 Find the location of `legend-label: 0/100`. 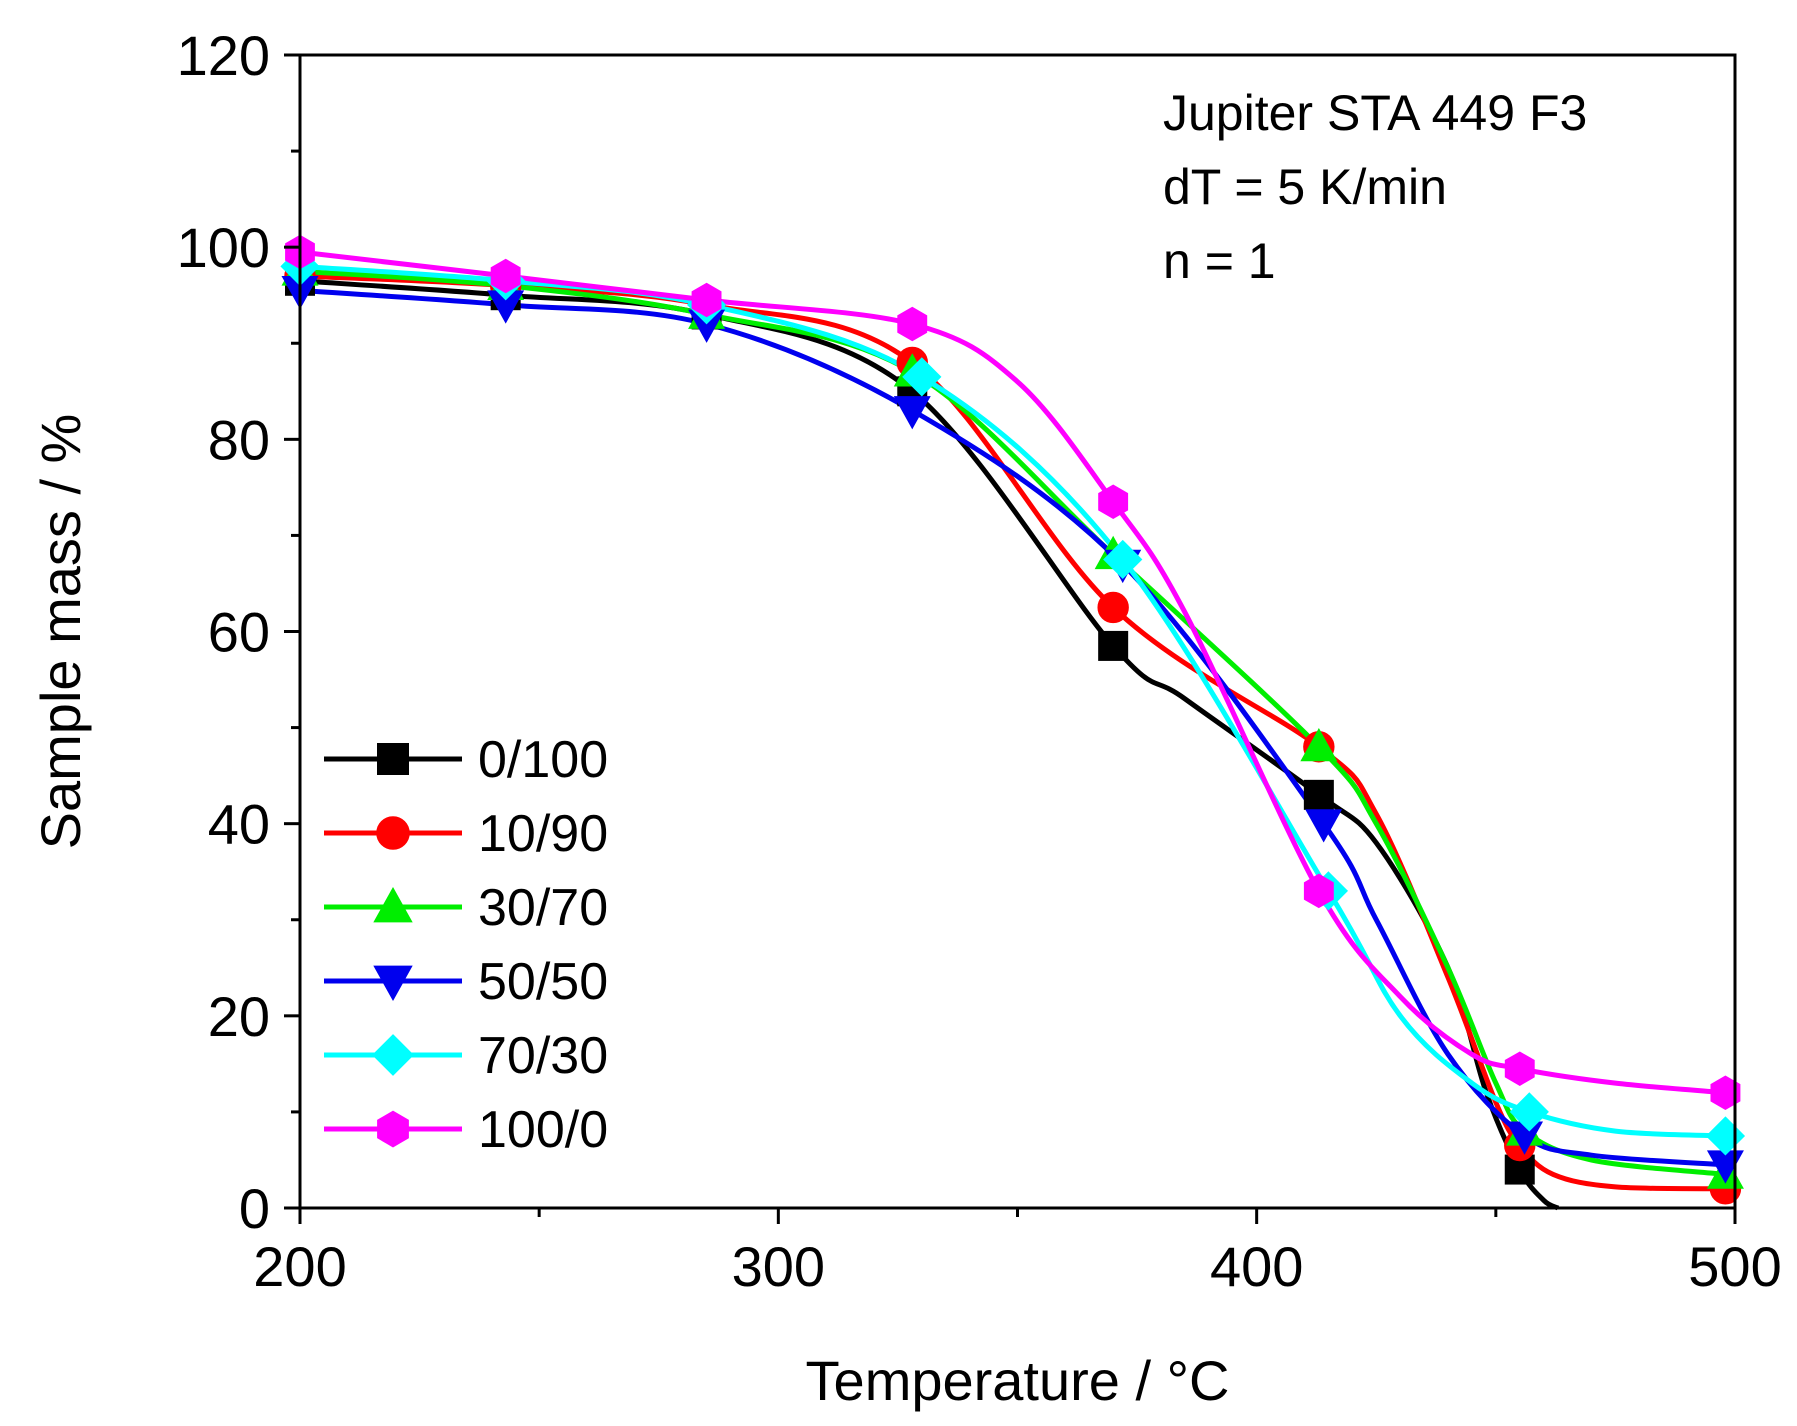

legend-label: 0/100 is located at coordinates (543, 760).